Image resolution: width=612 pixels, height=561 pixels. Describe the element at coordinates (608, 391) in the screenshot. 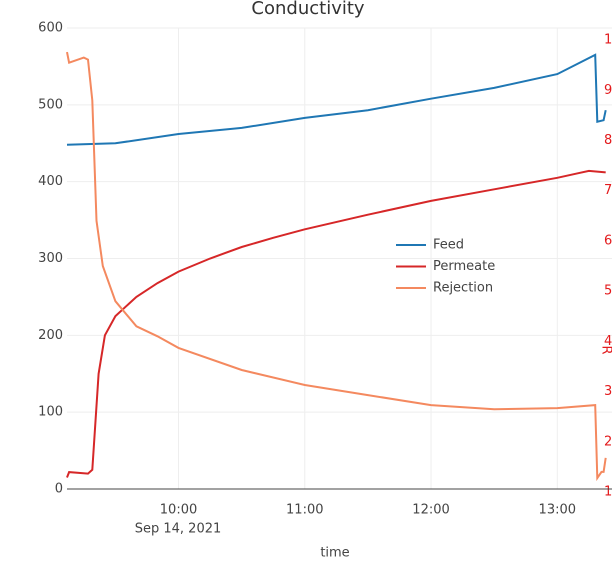

I see `y2-tick-label: 3` at that location.